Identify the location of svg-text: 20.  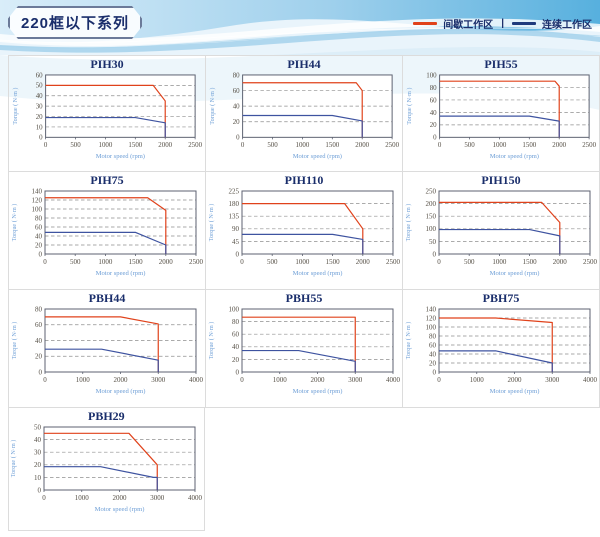
(433, 363).